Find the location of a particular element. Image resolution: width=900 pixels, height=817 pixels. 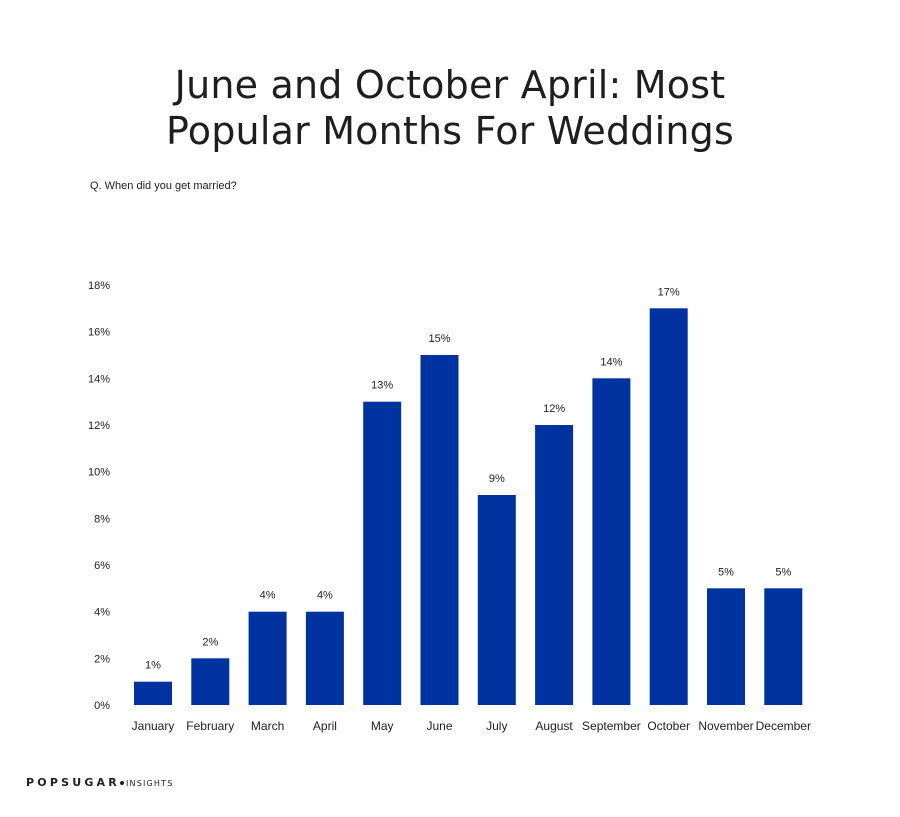

bar-september is located at coordinates (611, 541).